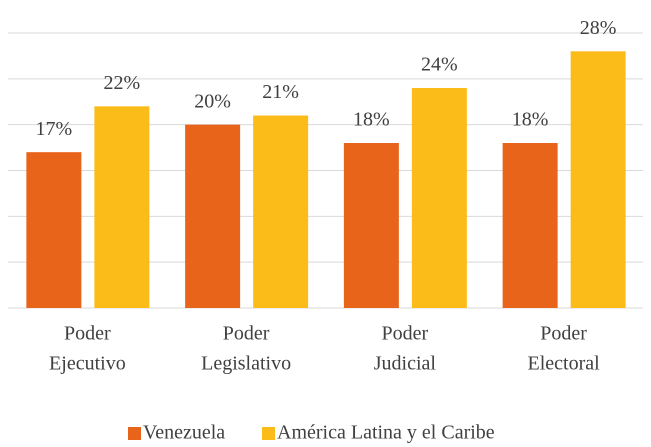  I want to click on x-tick-label: Judicial, so click(405, 364).